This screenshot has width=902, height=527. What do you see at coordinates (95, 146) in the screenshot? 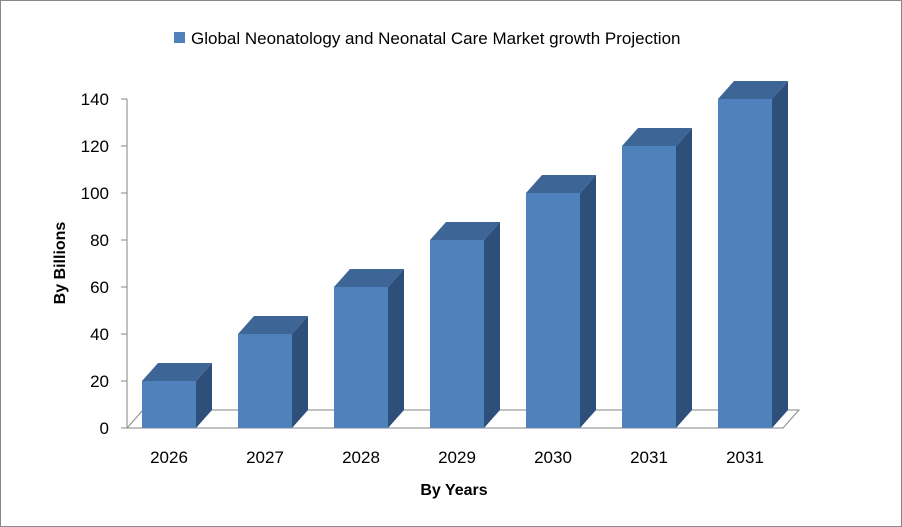
I see `y-tick-label: 120` at bounding box center [95, 146].